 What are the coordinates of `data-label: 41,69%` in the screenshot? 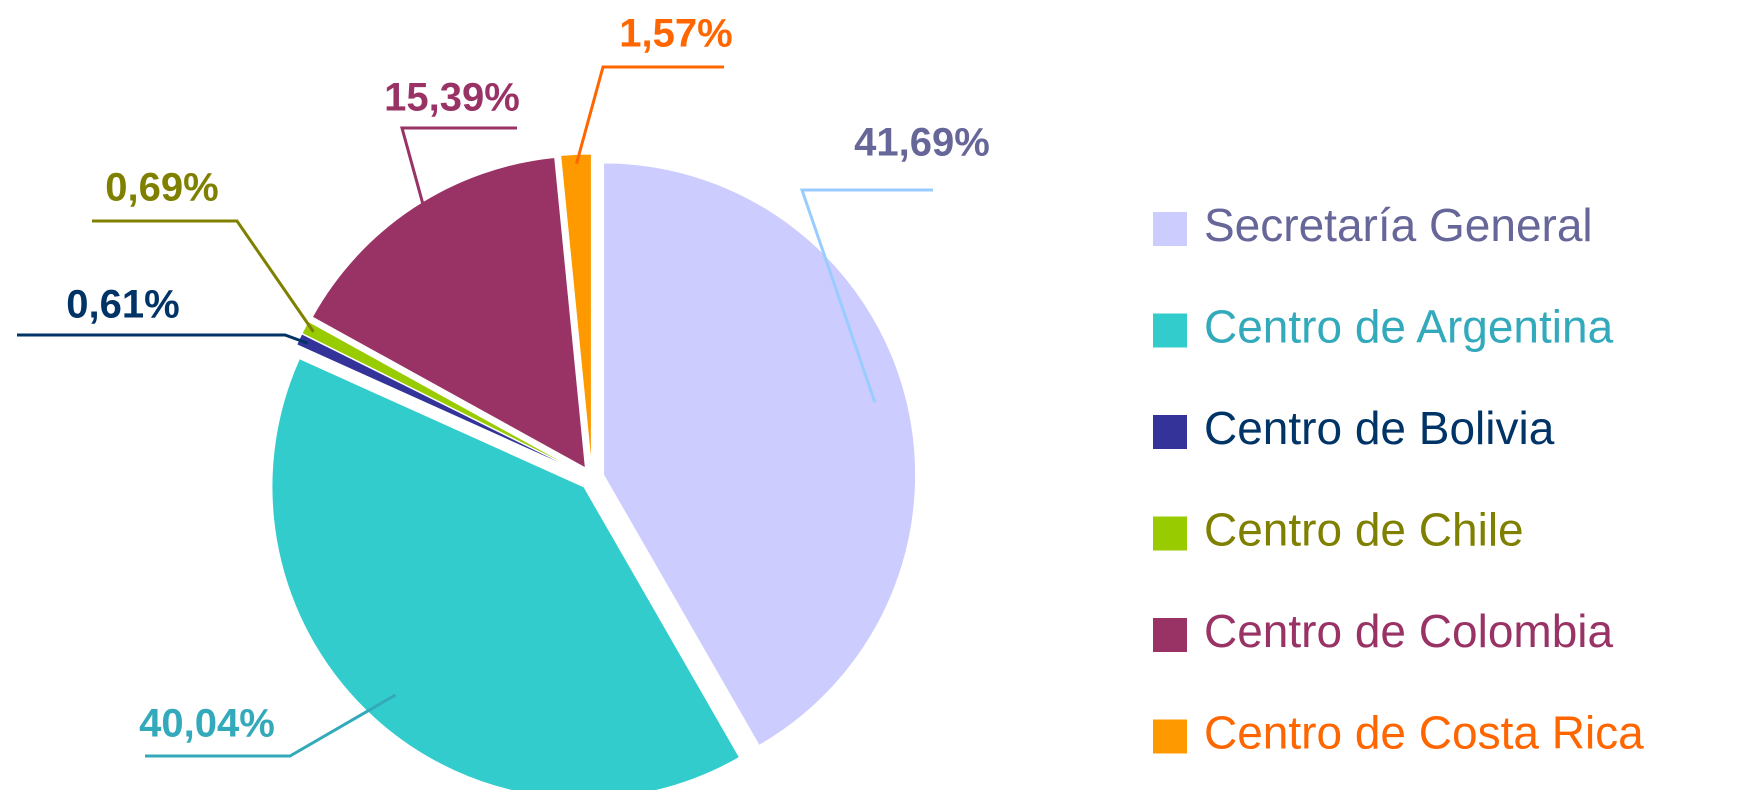 It's located at (922, 143).